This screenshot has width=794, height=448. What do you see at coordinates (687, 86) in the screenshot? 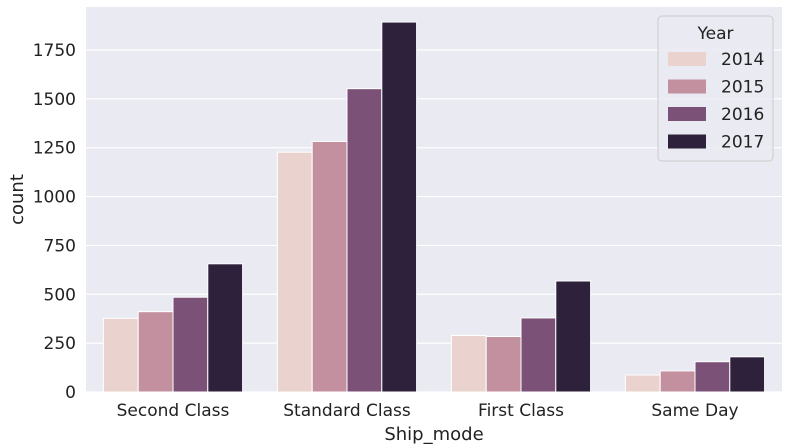
I see `legend-swatch-2015` at bounding box center [687, 86].